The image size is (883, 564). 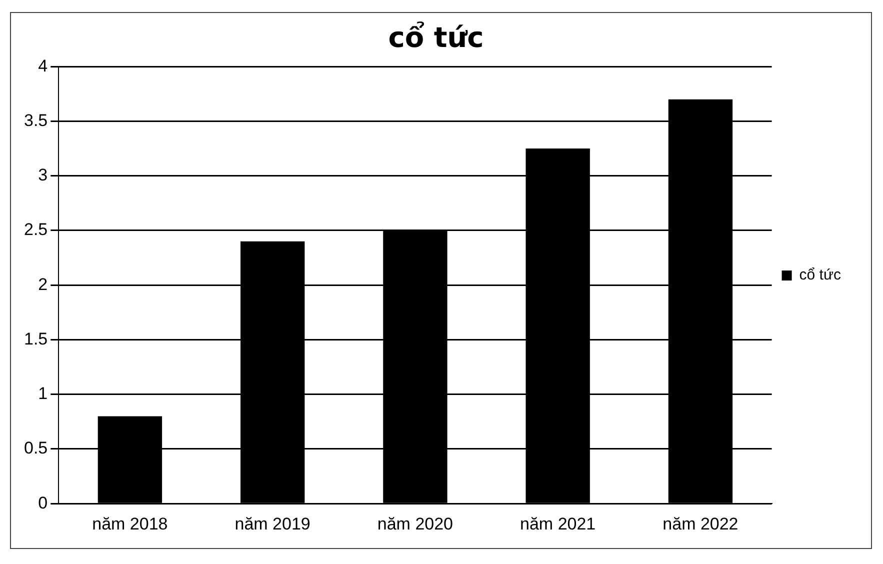 What do you see at coordinates (820, 275) in the screenshot?
I see `legend-label: cổ tức` at bounding box center [820, 275].